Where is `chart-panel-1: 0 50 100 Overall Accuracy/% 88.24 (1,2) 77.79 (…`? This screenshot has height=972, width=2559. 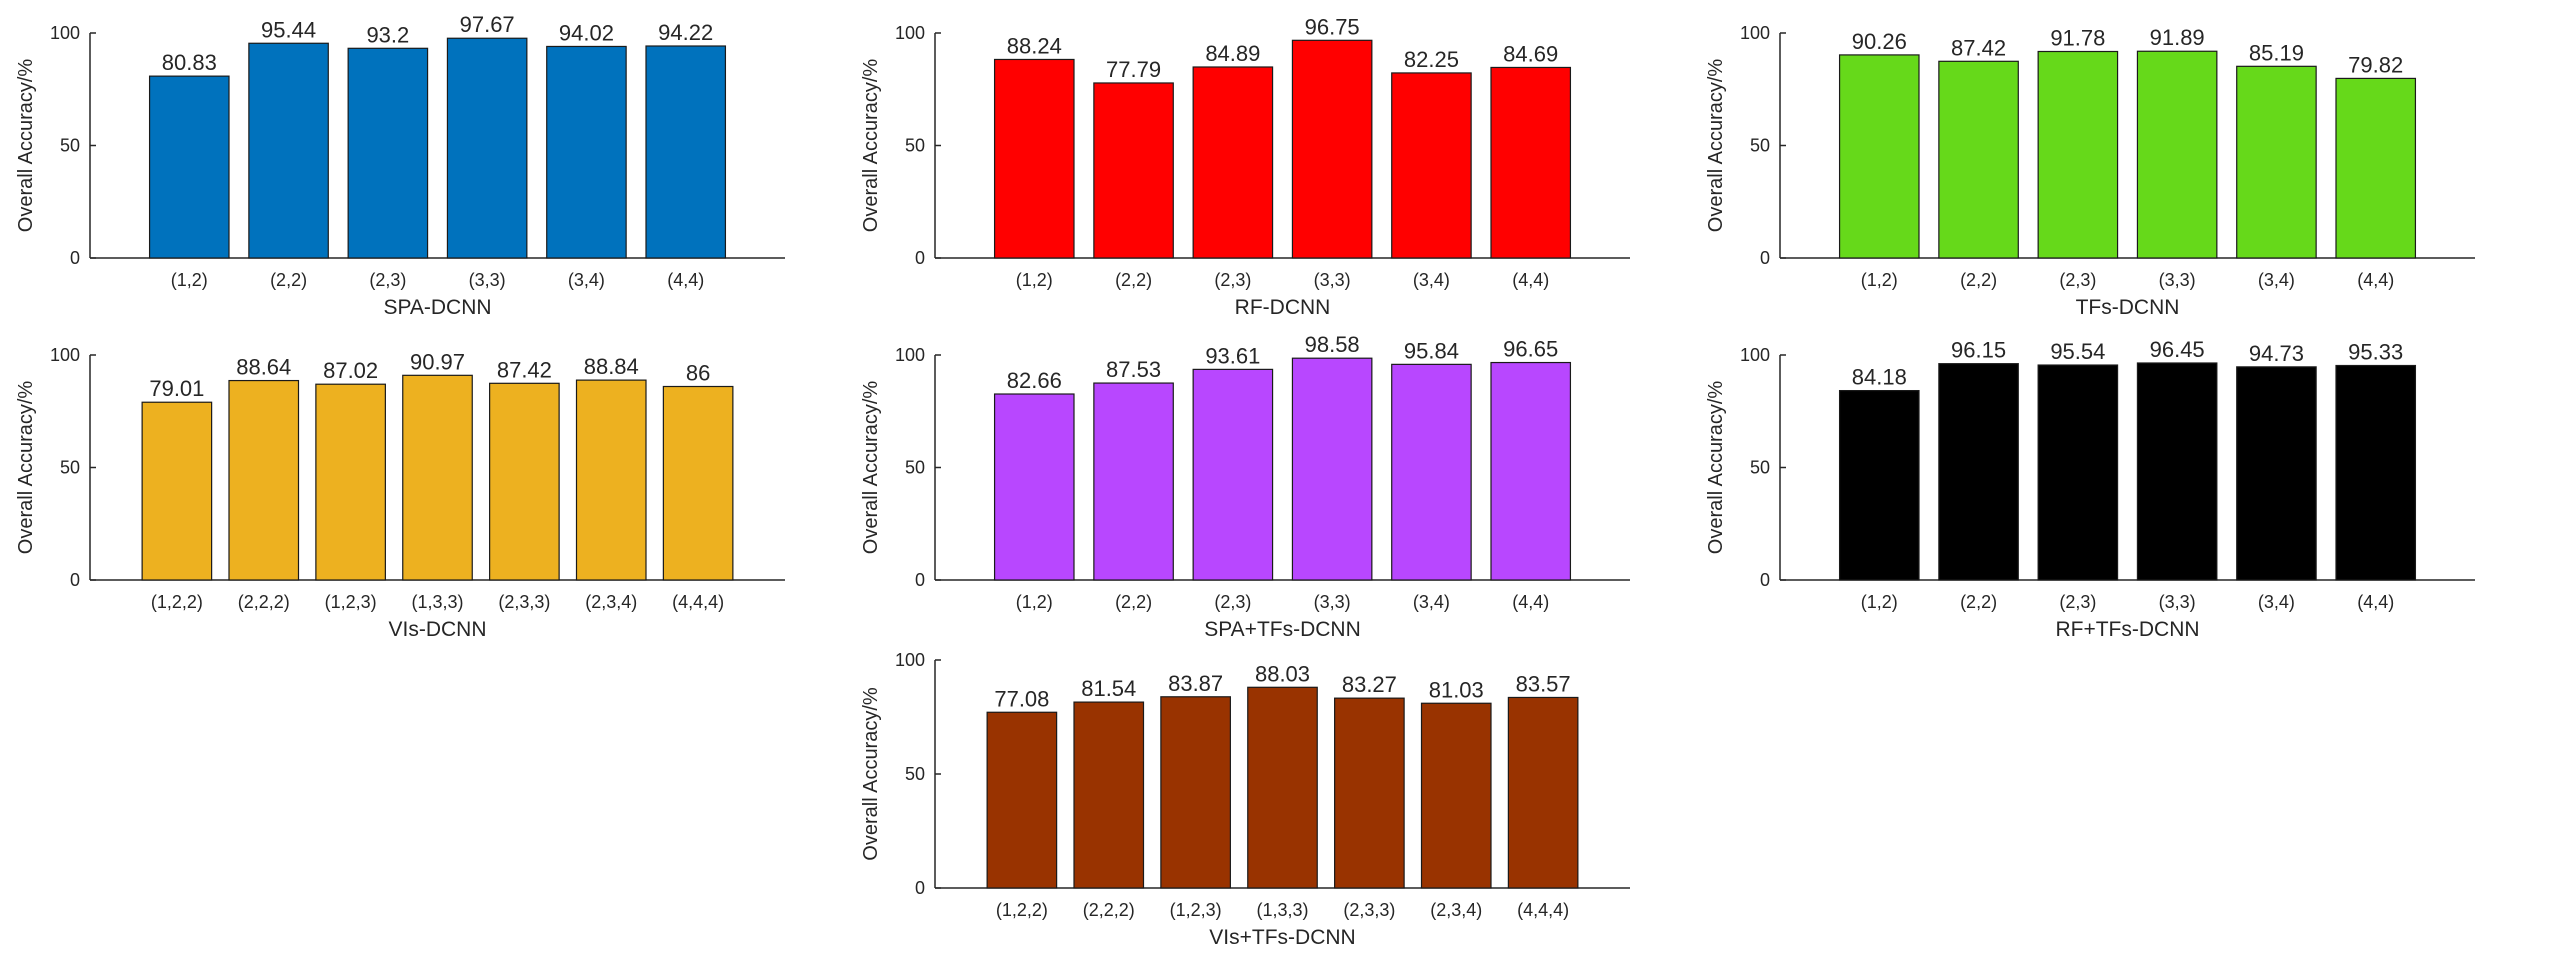
chart-panel-1: 0 50 100 Overall Accuracy/% 88.24 (1,2) 77.79 (… is located at coordinates (1245, 166).